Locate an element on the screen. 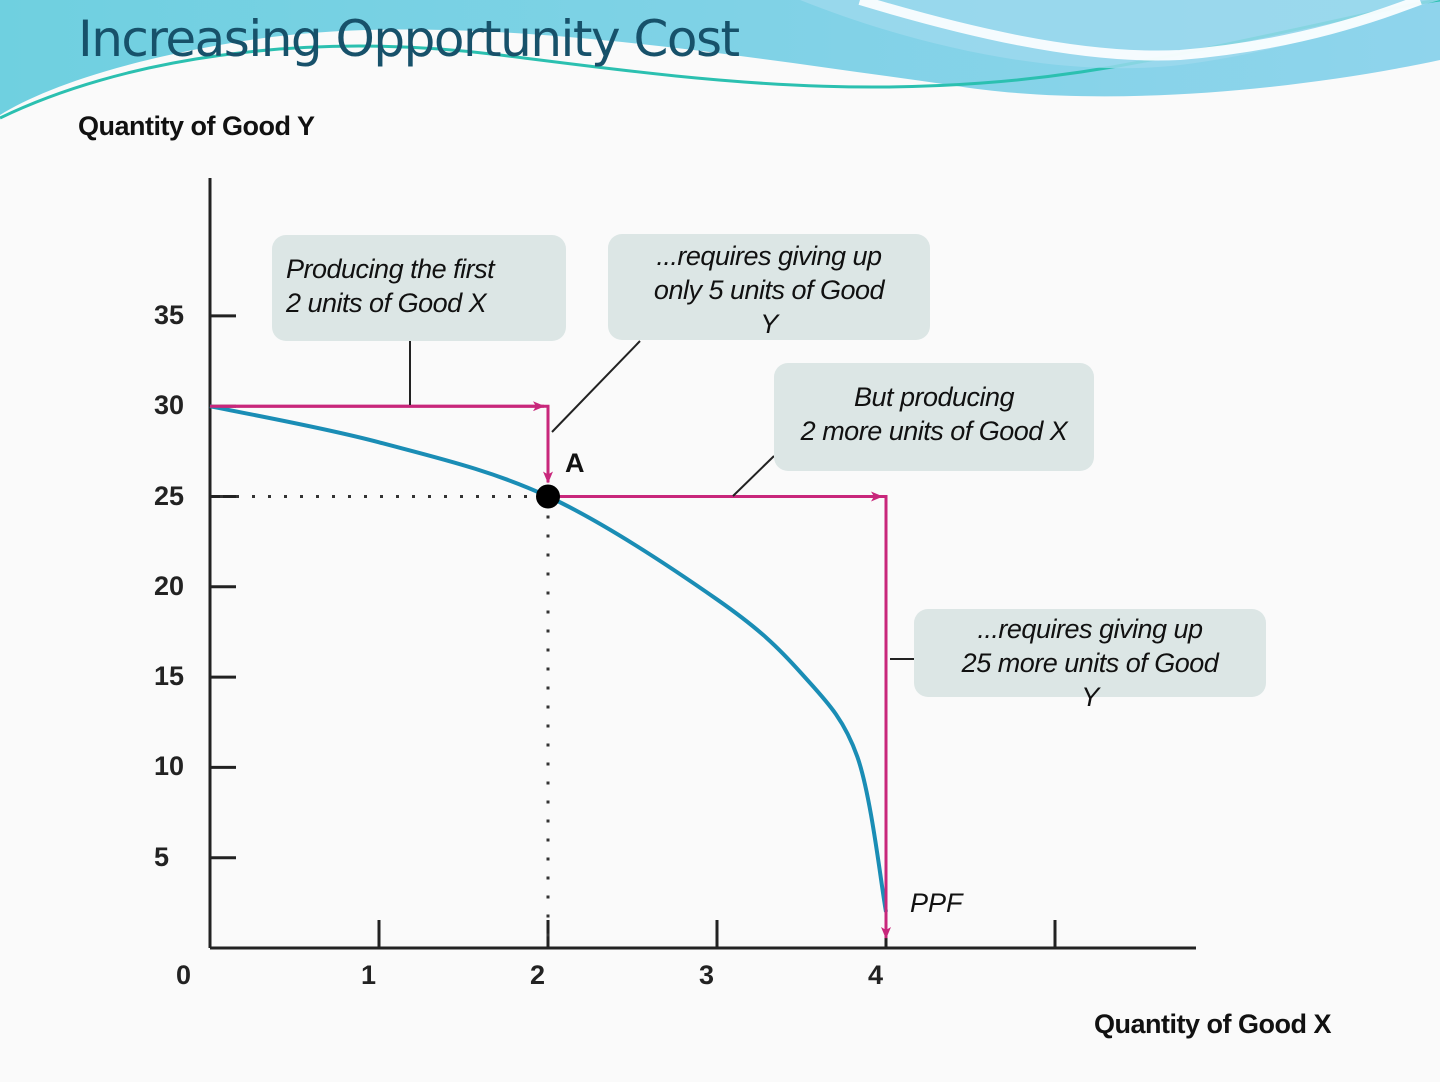 This screenshot has height=1082, width=1440. annotation-text: 2 more units of Good X is located at coordinates (934, 431).